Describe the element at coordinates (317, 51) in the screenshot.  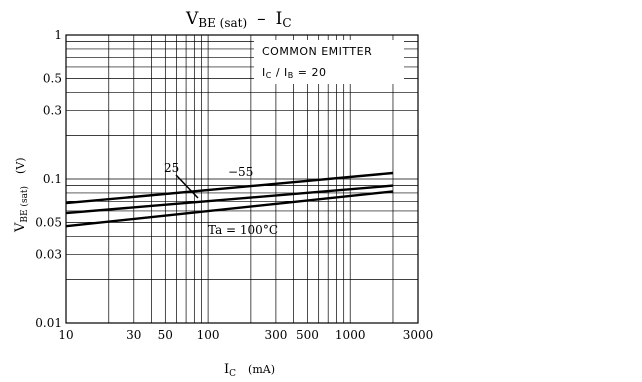
I see `annotation-common-emitter: COMMON EMITTER` at that location.